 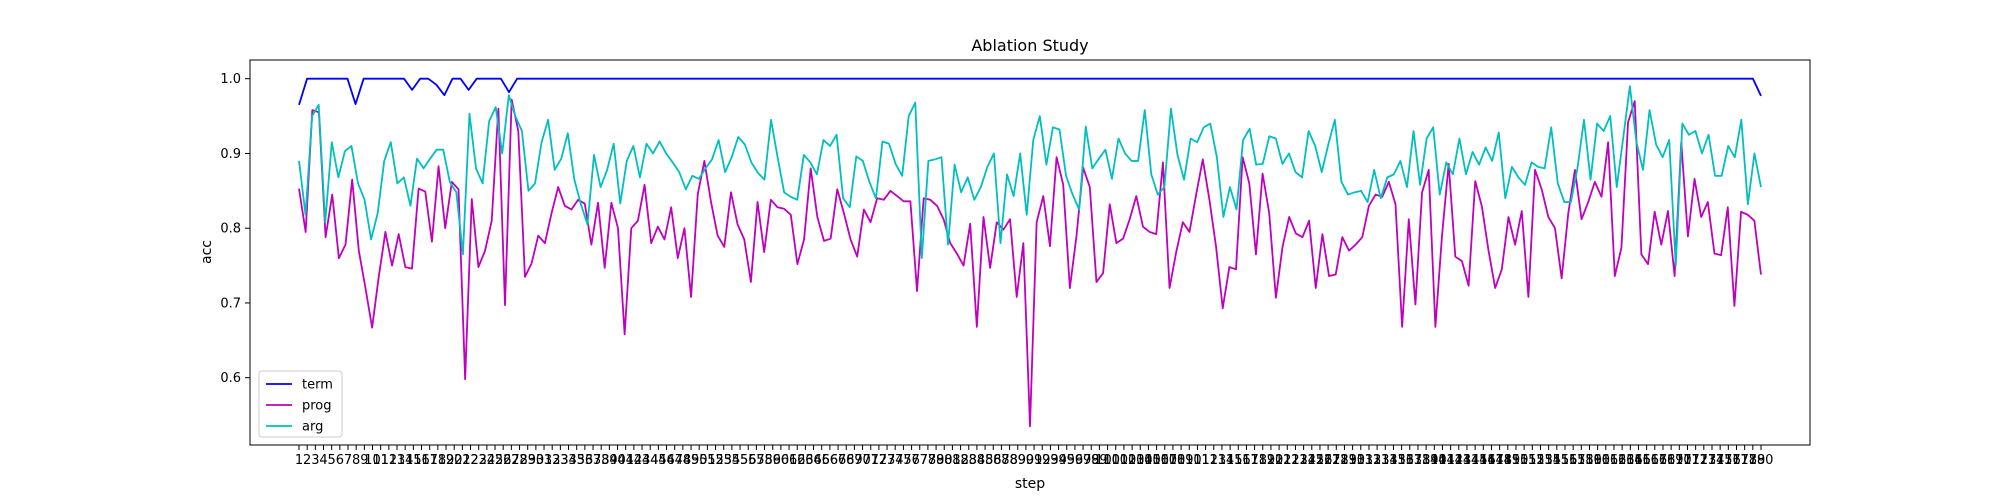 What do you see at coordinates (560, 460) in the screenshot?
I see `x-tick-label: 33` at bounding box center [560, 460].